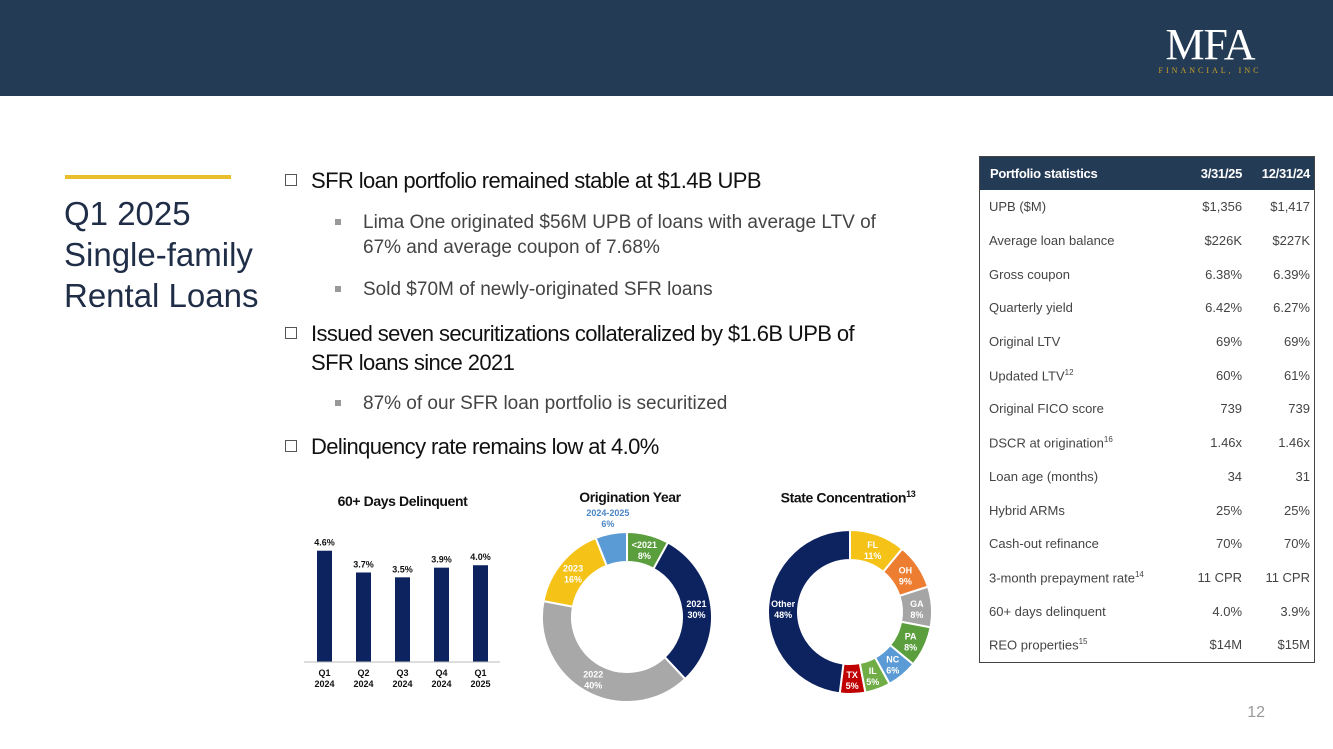 This screenshot has height=749, width=1333. What do you see at coordinates (1291, 274) in the screenshot?
I see `value-q4-2024: 6.39%` at bounding box center [1291, 274].